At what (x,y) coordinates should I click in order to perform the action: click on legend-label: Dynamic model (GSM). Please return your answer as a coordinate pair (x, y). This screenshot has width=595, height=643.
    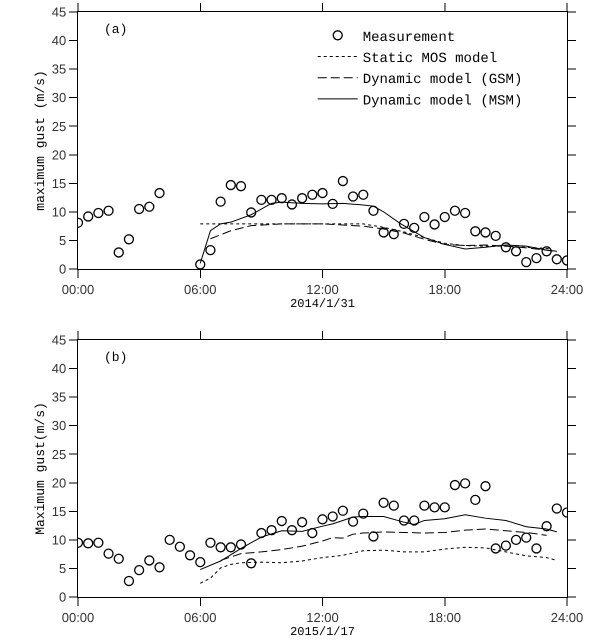
    Looking at the image, I should click on (442, 80).